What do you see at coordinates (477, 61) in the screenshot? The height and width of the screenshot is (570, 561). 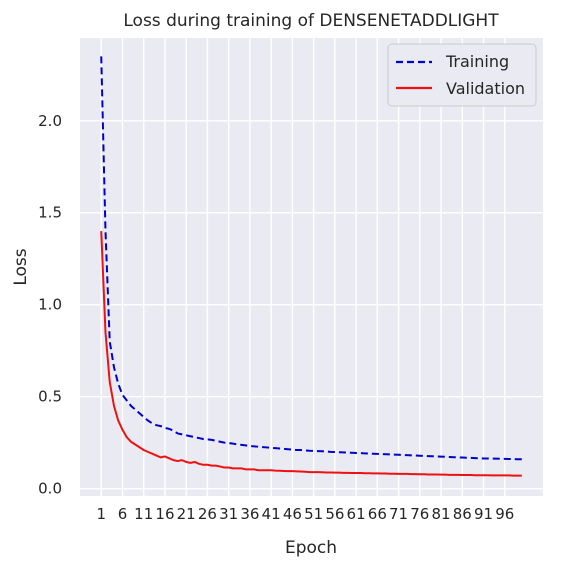 I see `legend-training-label: Training` at bounding box center [477, 61].